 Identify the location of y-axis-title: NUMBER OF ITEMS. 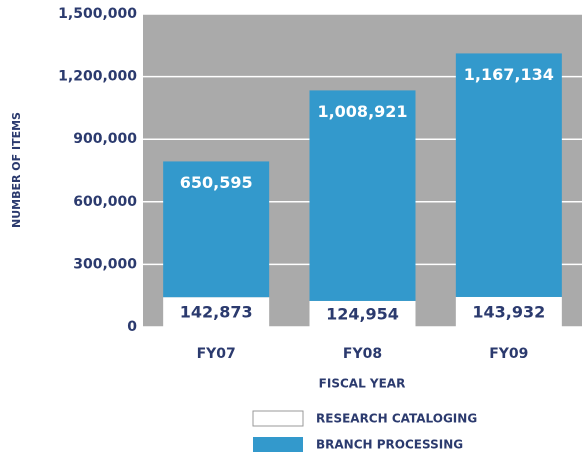
(16, 170).